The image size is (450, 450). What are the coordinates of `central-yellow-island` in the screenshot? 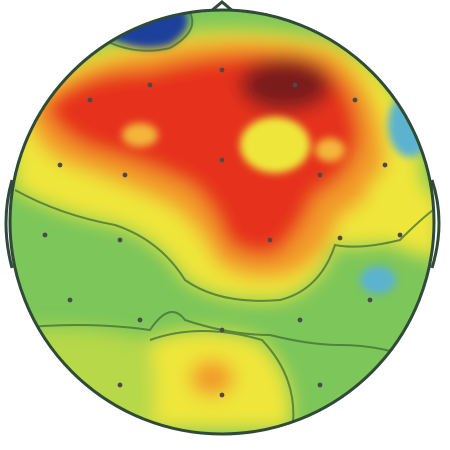 It's located at (275, 145).